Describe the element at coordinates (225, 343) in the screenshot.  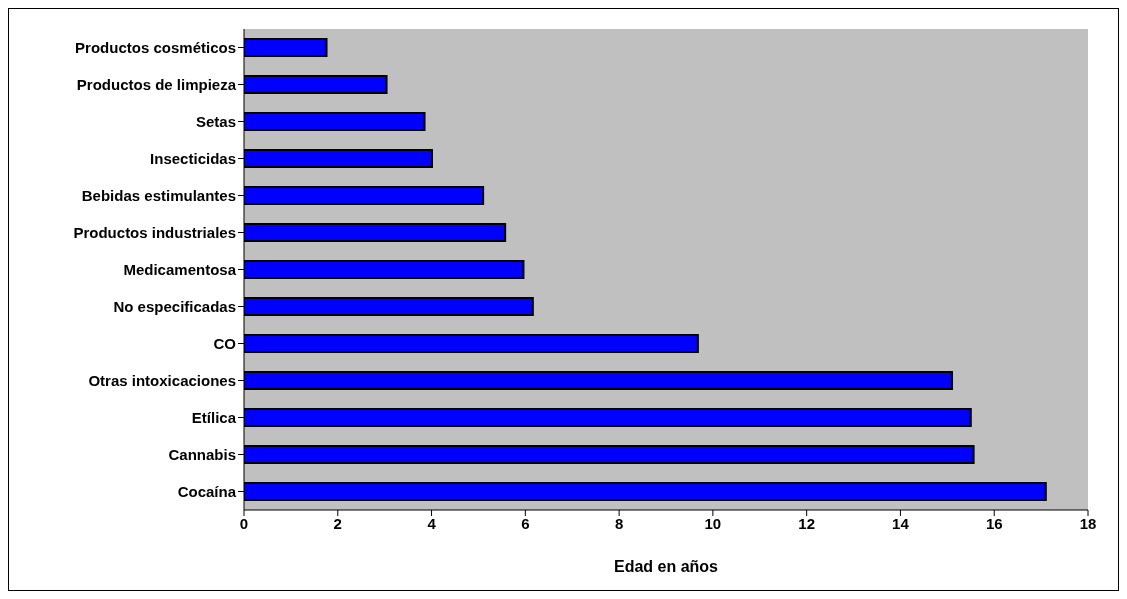
I see `y-tick-label: CO` at that location.